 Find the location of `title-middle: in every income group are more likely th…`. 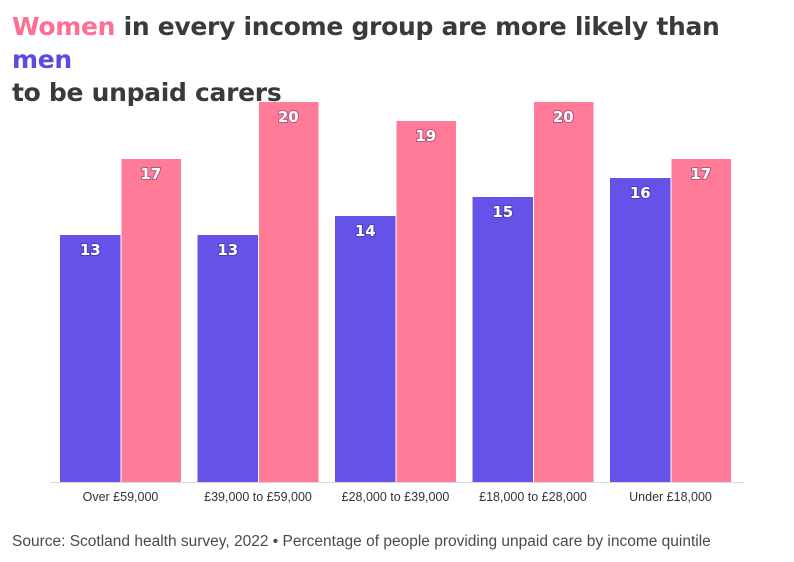

title-middle: in every income group are more likely th… is located at coordinates (417, 26).